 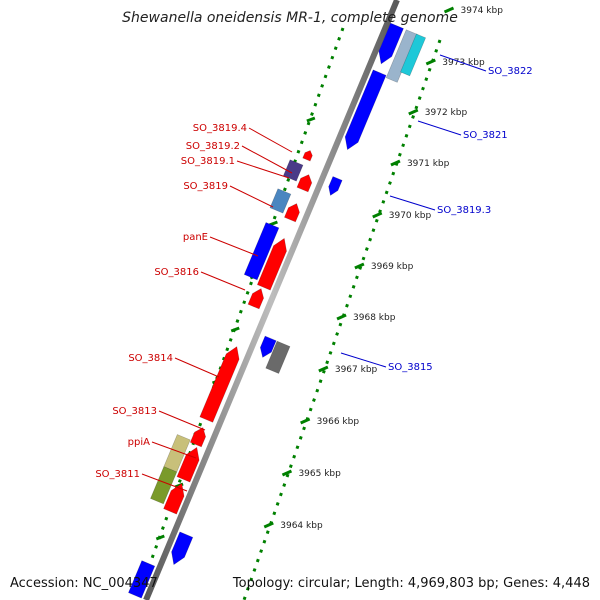 I want to click on gene-feature-ppia-alt, so click(x=177, y=453).